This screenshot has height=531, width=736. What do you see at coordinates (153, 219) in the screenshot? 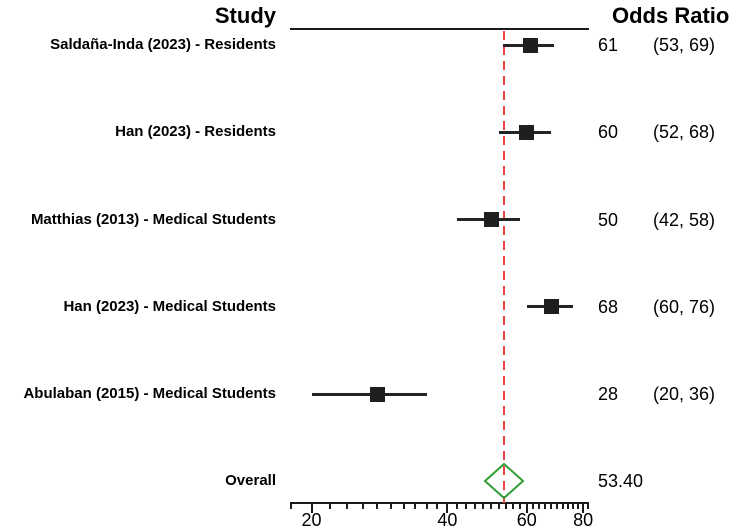
I see `study-label: Matthias (2013) - Medical Students` at bounding box center [153, 219].